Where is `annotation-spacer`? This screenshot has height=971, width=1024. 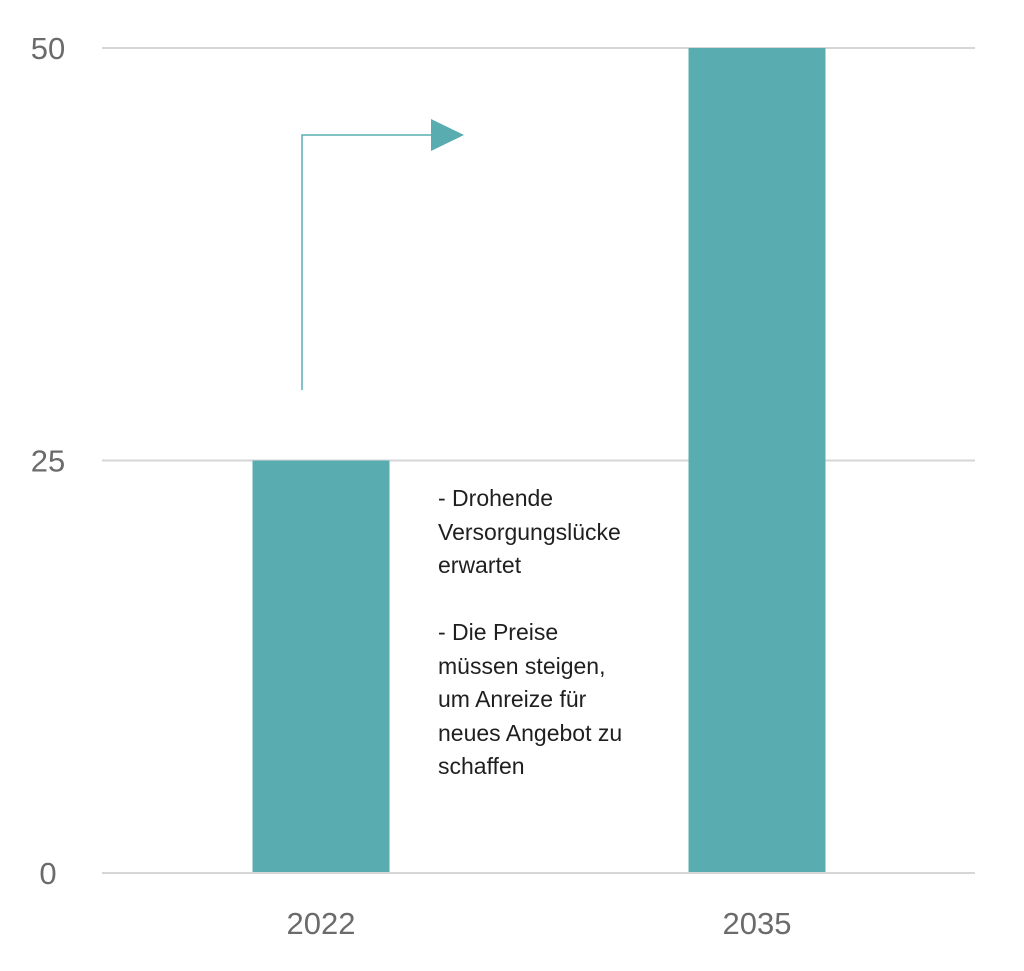 annotation-spacer is located at coordinates (558, 600).